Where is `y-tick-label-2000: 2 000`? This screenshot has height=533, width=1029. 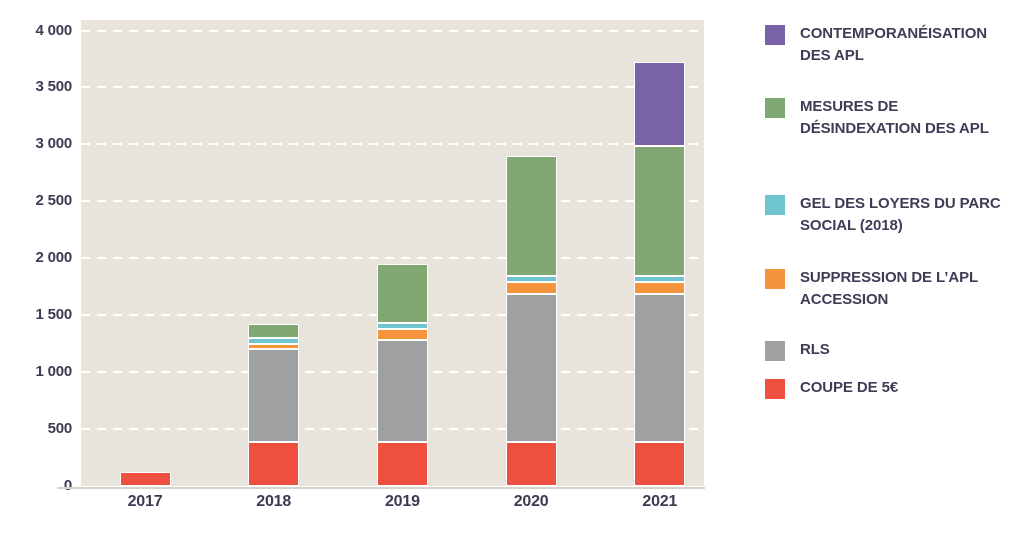
y-tick-label-2000: 2 000 is located at coordinates (53, 258).